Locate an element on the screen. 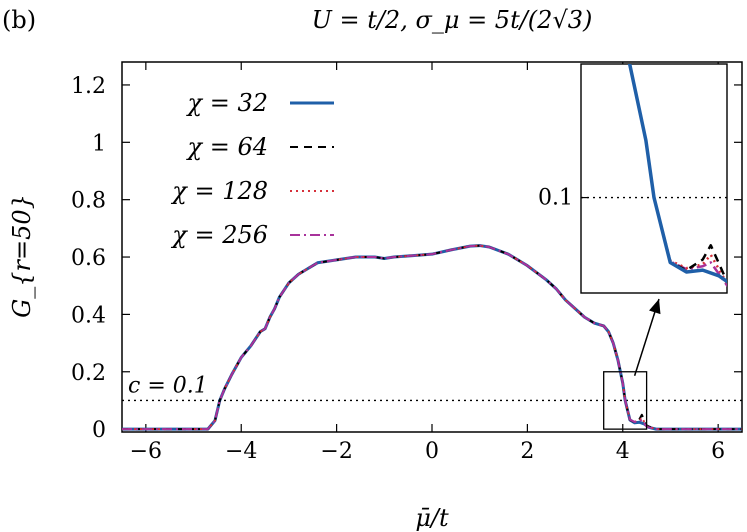  inset-y-tick-label: 0.1 is located at coordinates (555, 198).